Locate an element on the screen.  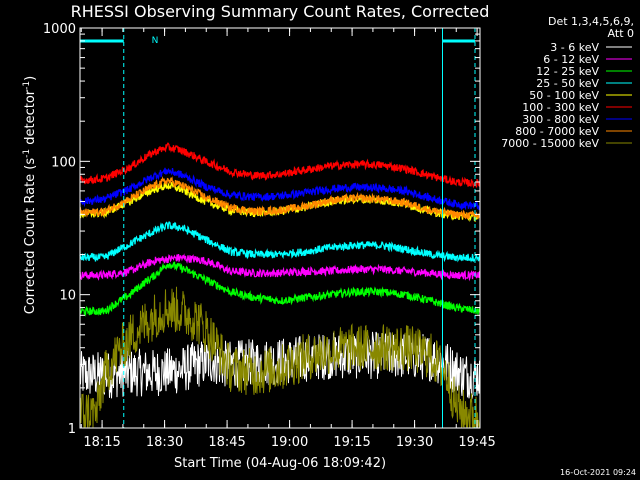
x-tick-label: 19:00 is located at coordinates (289, 442).